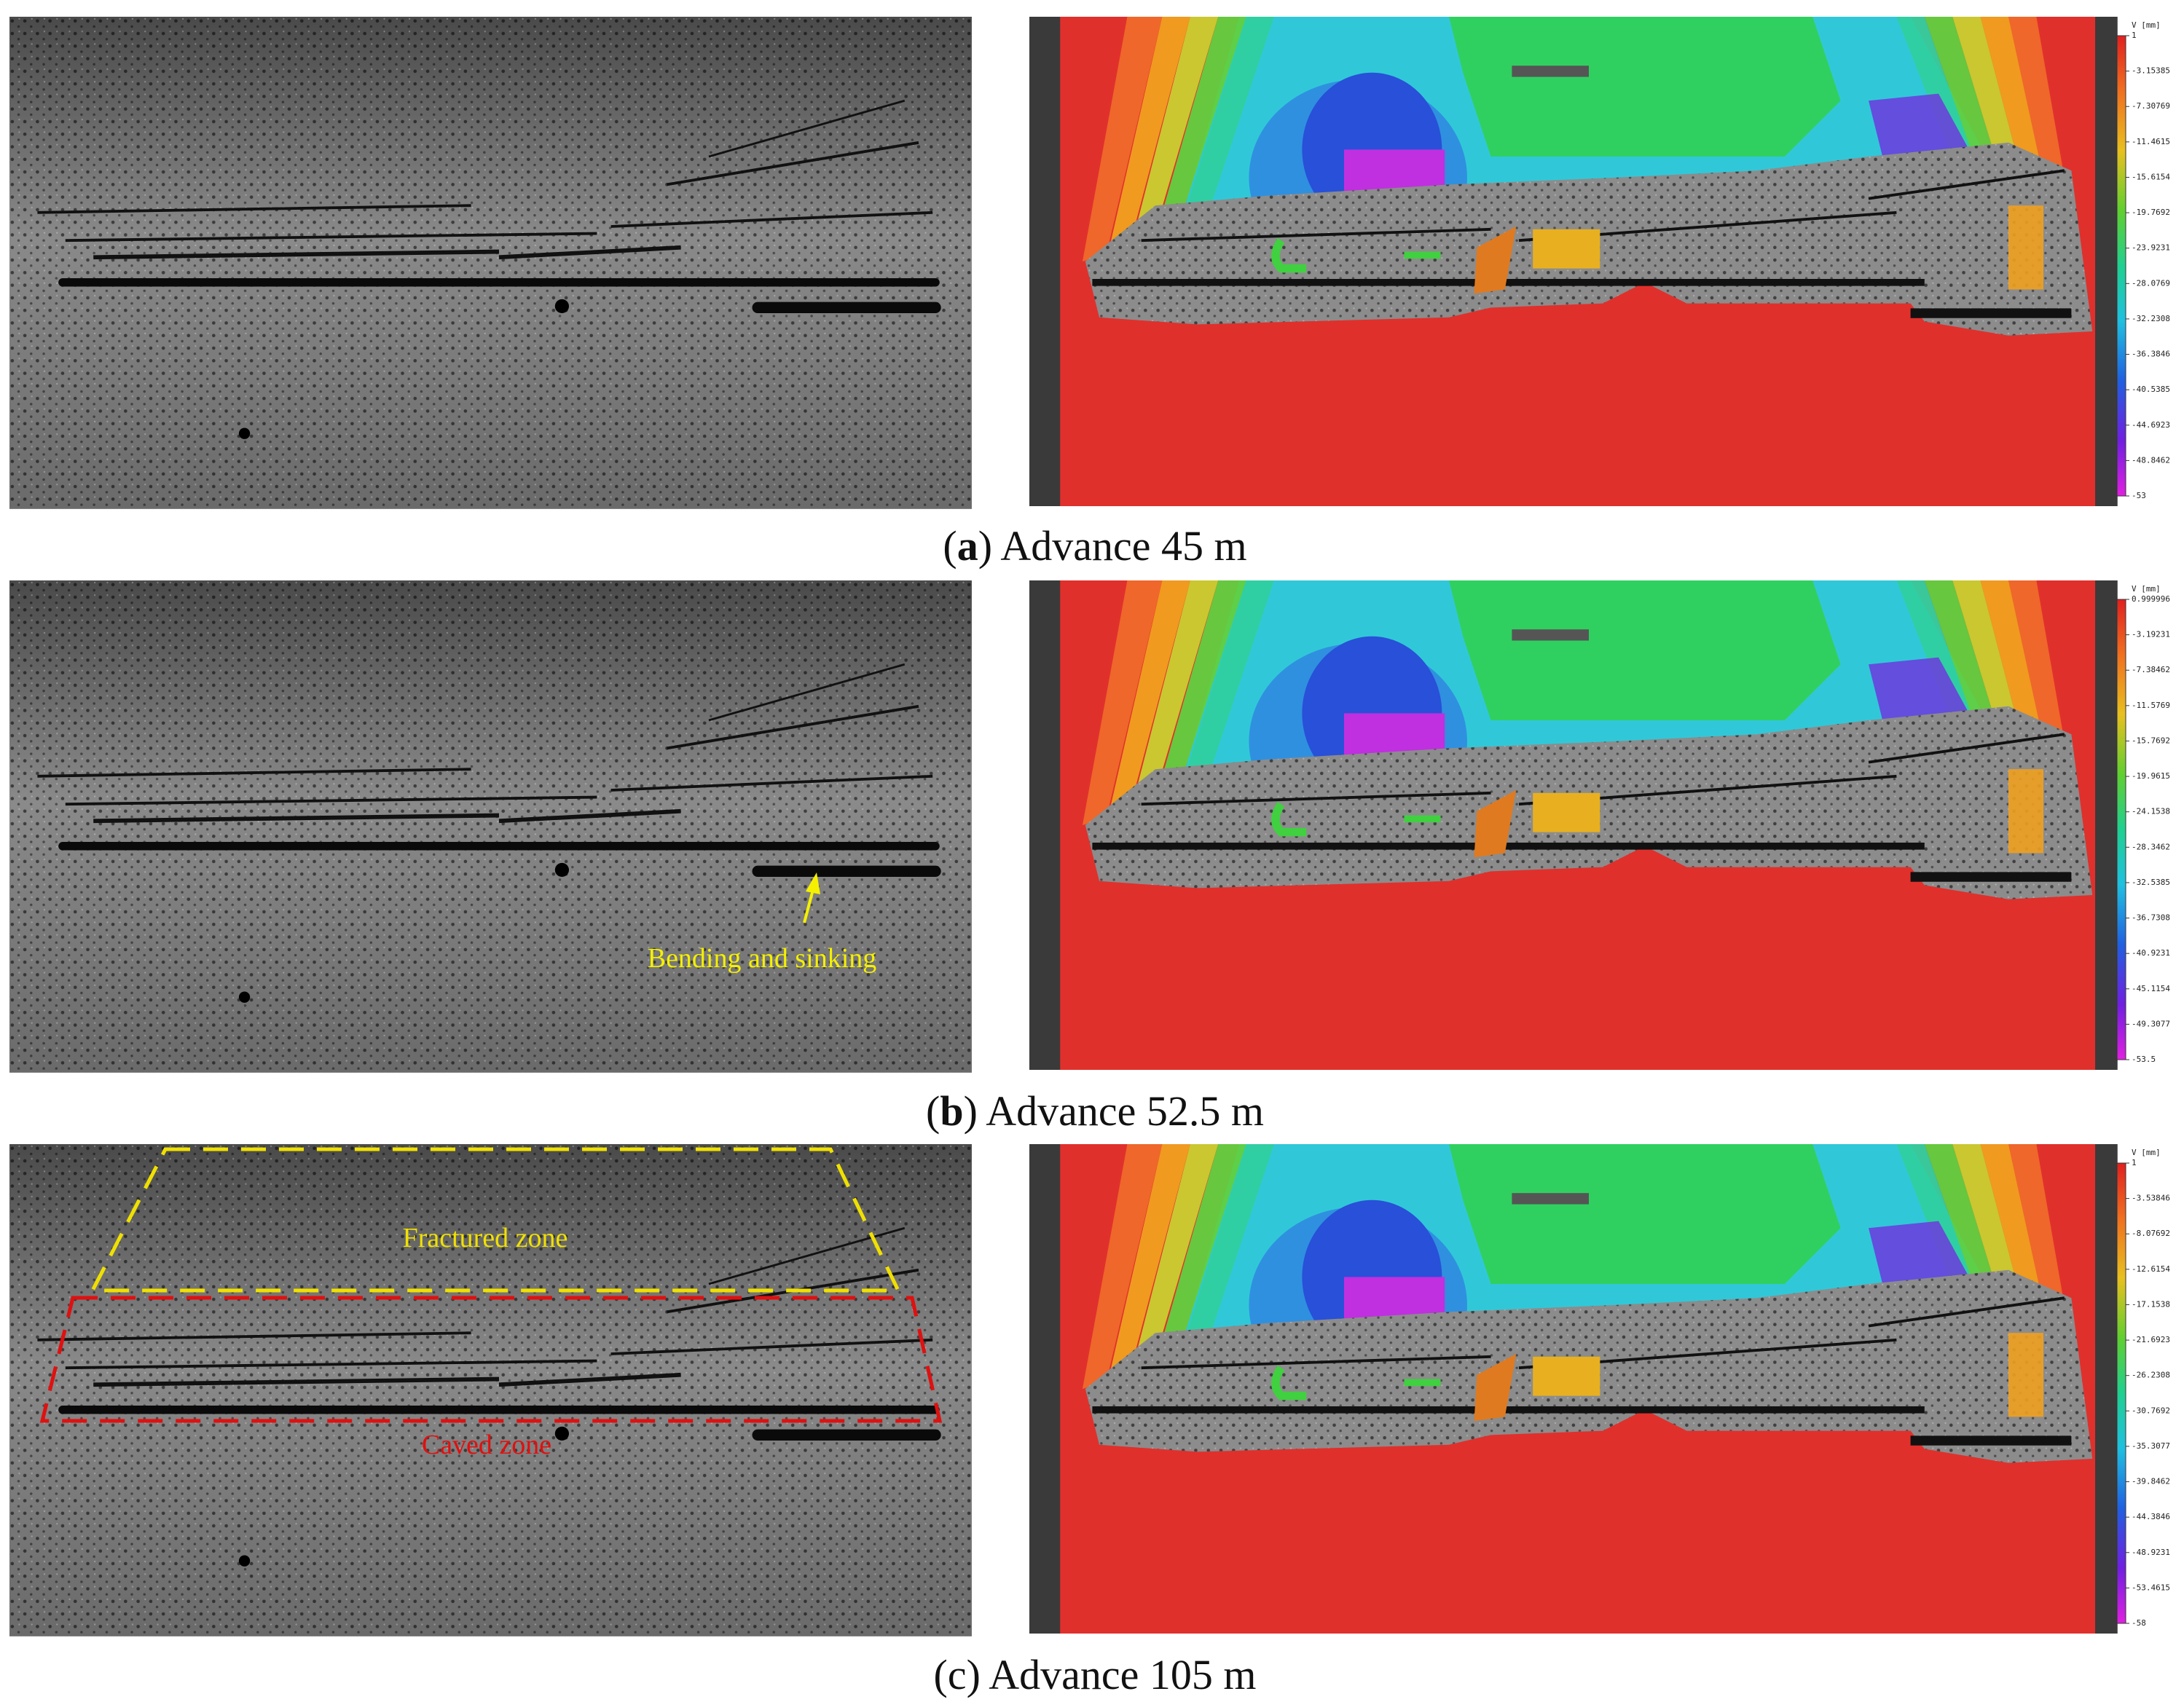 The width and height of the screenshot is (2184, 1702). I want to click on colorbar-label: -3.53846, so click(2151, 1198).